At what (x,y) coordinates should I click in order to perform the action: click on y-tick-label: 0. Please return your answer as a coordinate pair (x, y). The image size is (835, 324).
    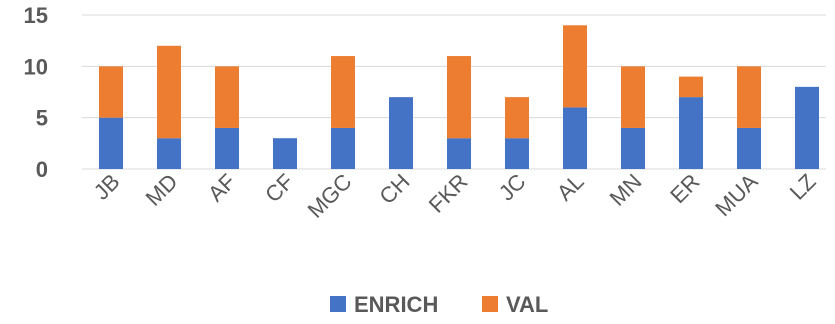
    Looking at the image, I should click on (42, 169).